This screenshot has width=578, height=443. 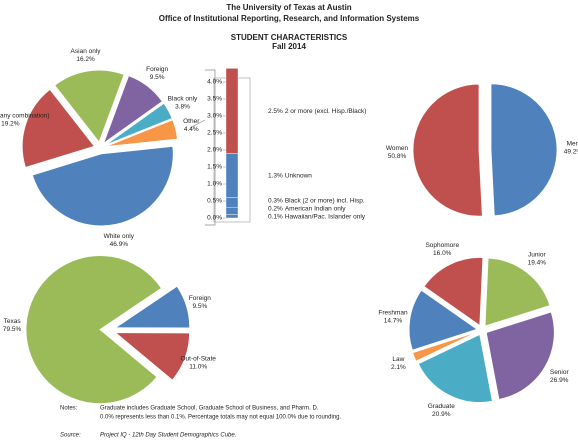 What do you see at coordinates (214, 184) in the screenshot?
I see `y-tick-label: 1.0%` at bounding box center [214, 184].